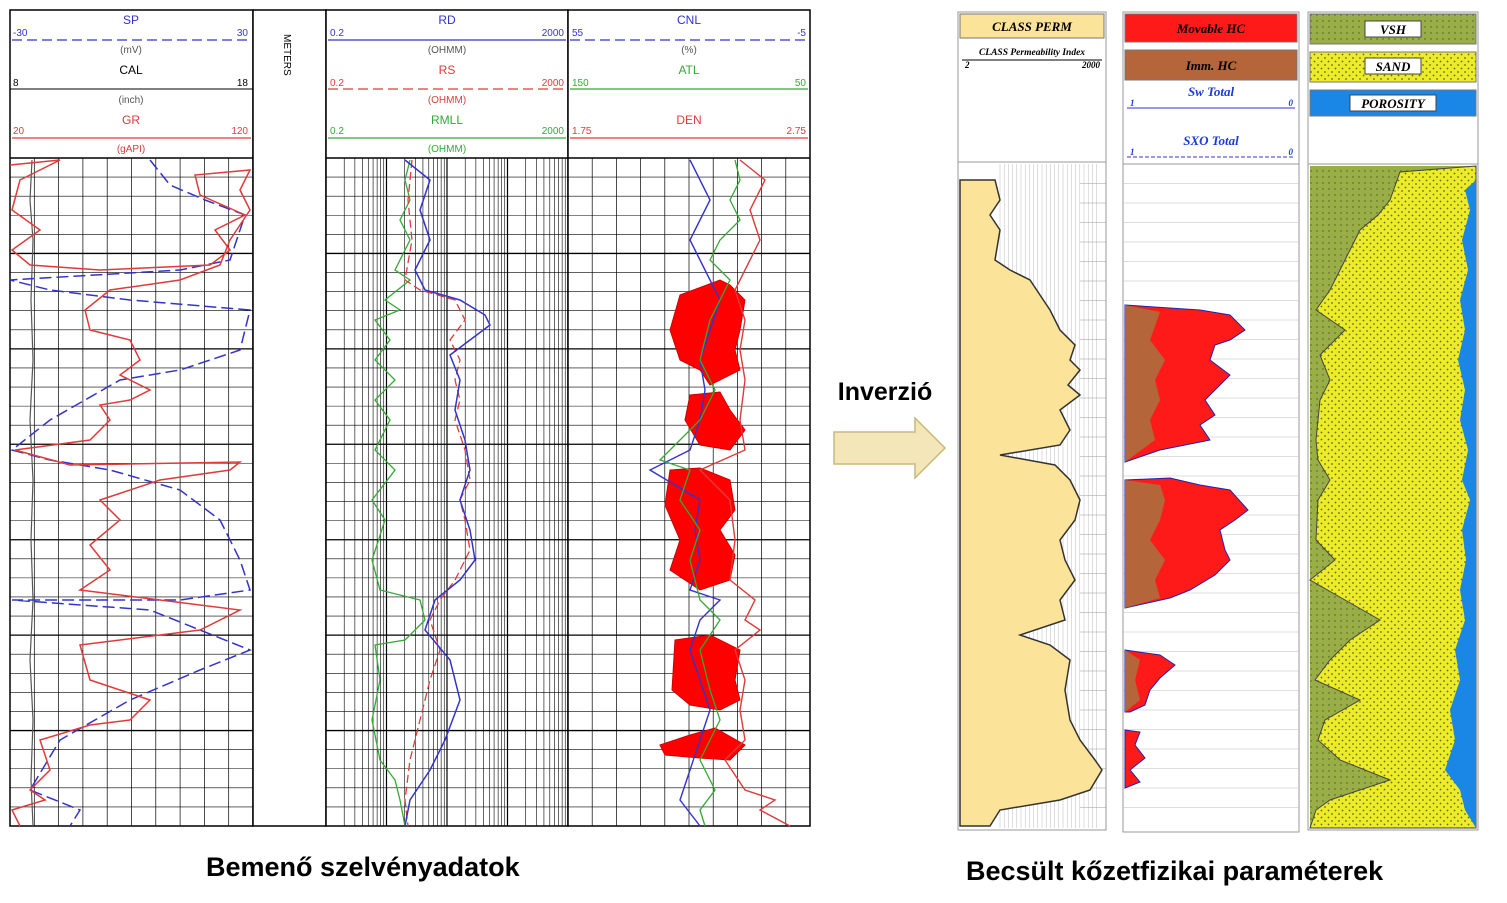 The image size is (1507, 903). Describe the element at coordinates (890, 448) in the screenshot. I see `arrow-right-icon` at that location.